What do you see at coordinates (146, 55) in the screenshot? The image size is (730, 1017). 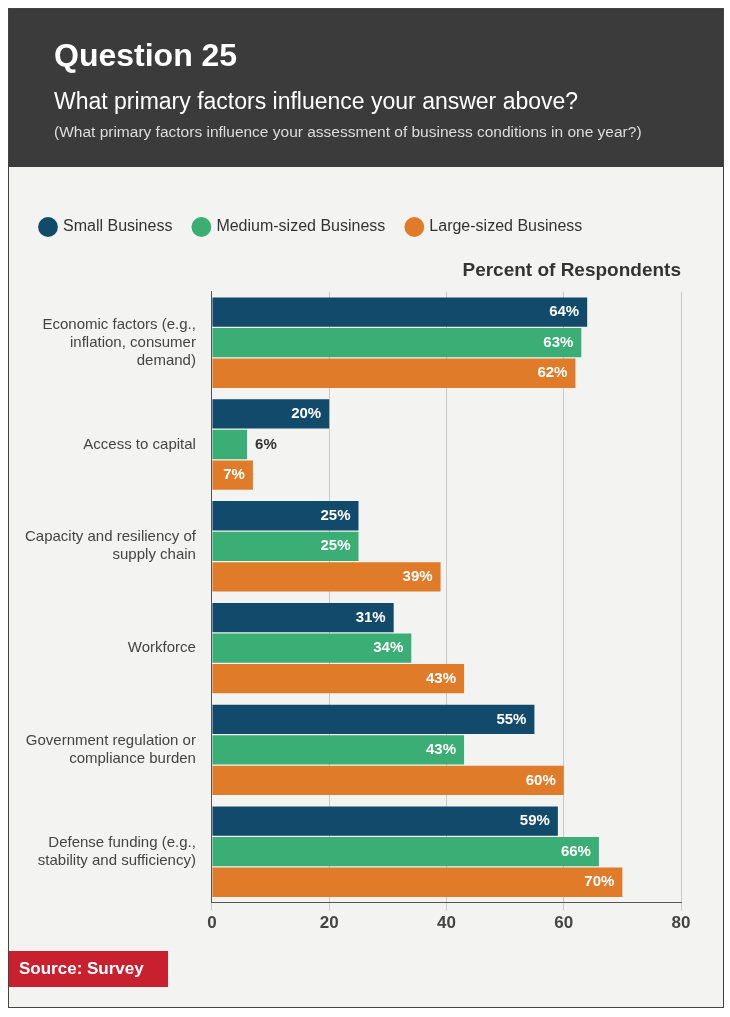 I see `chart-title: Question 25` at bounding box center [146, 55].